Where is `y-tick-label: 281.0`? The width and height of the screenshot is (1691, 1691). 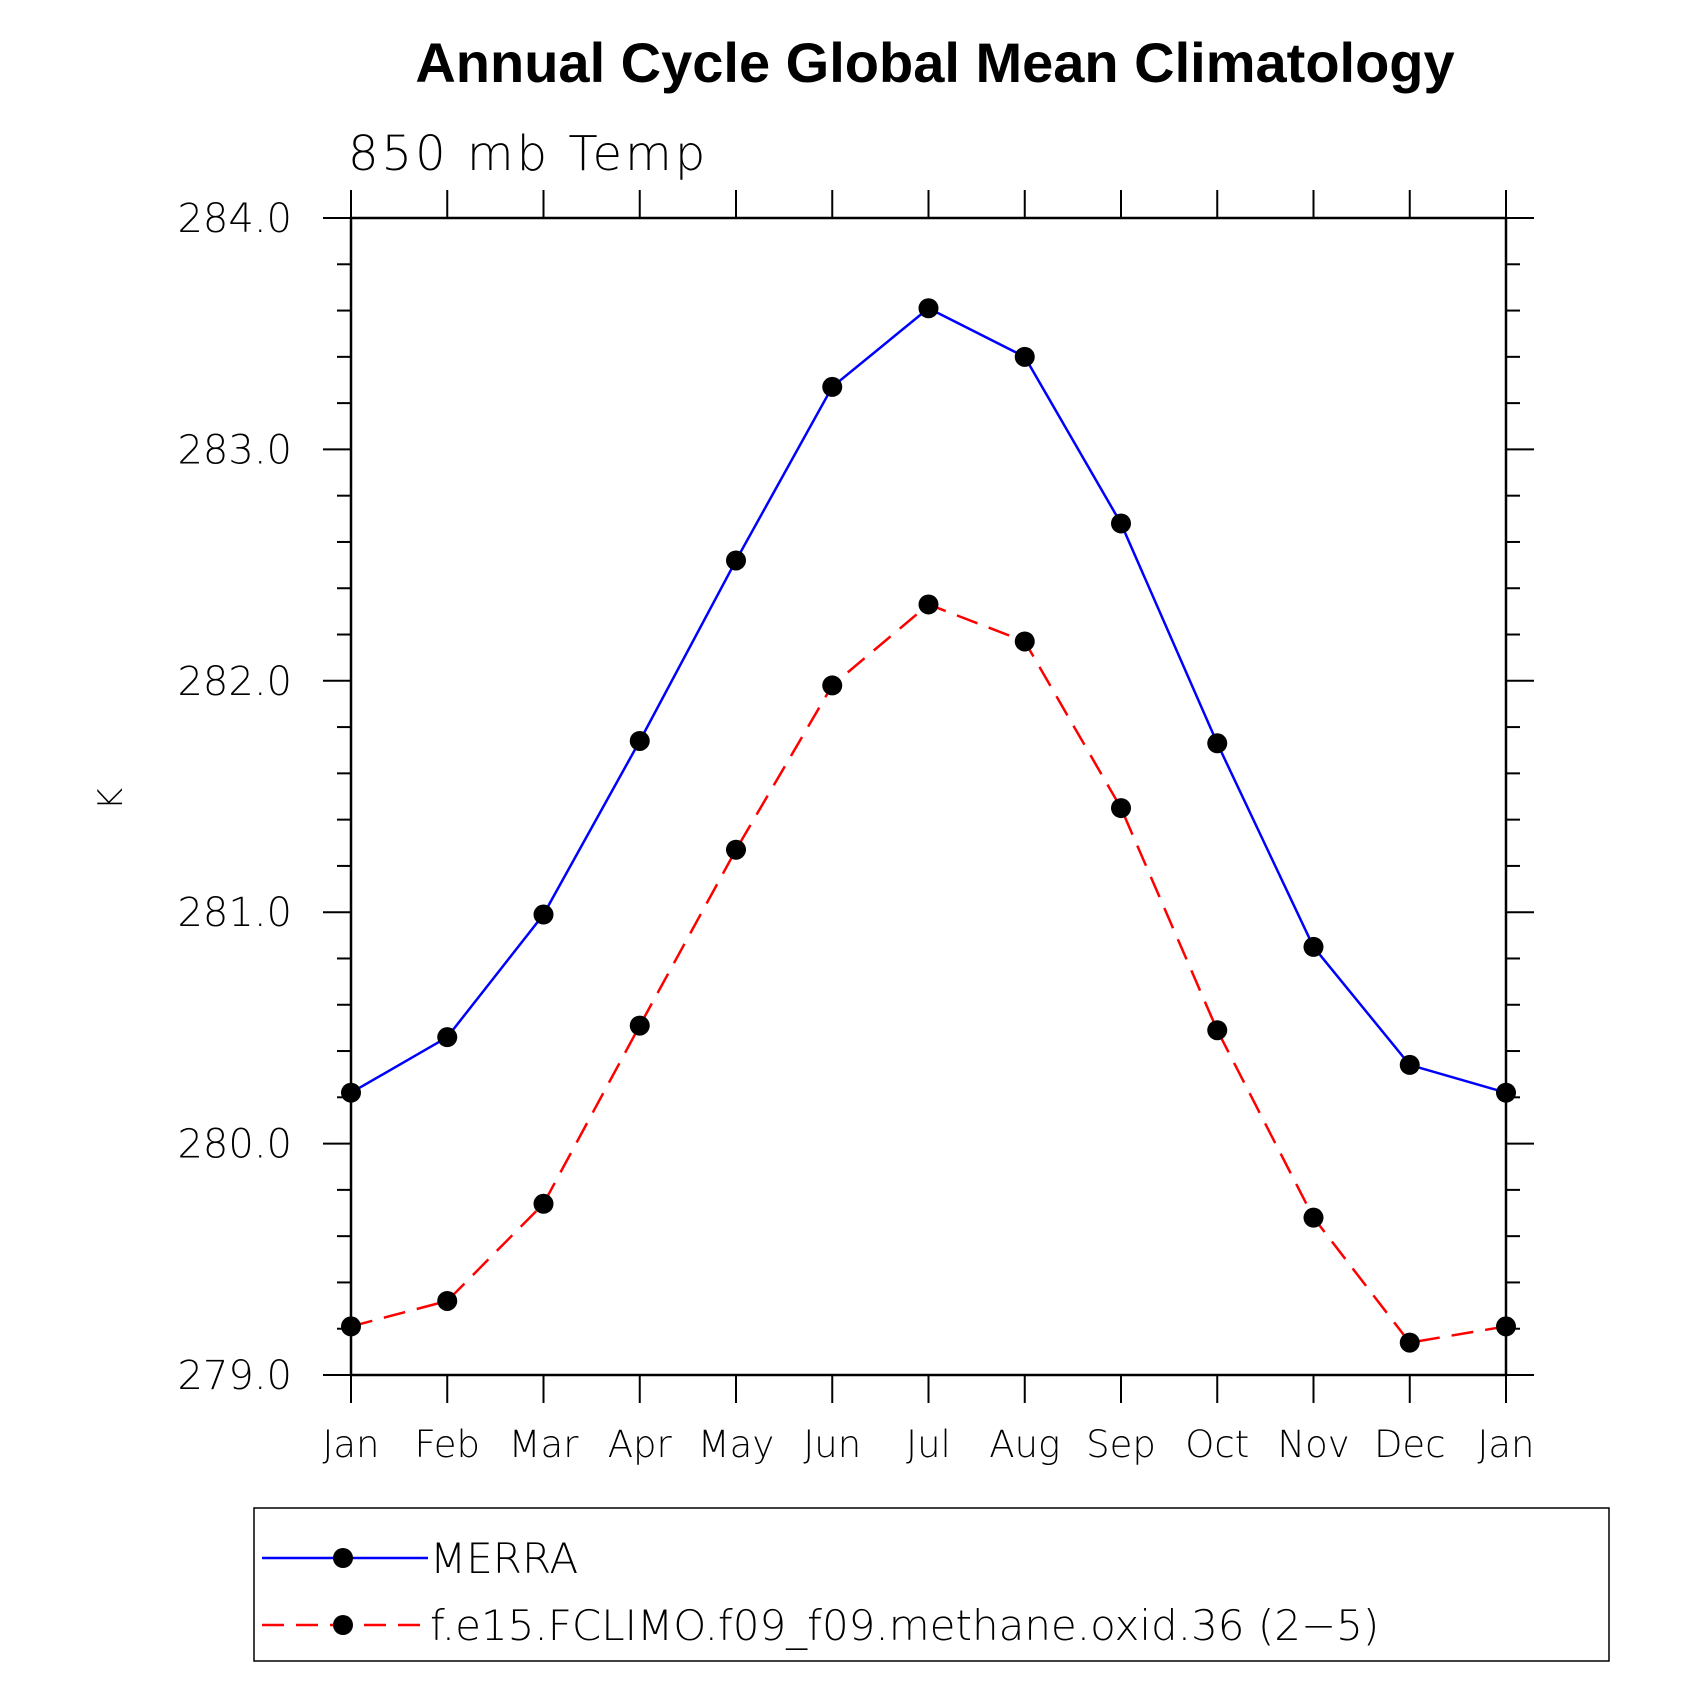 y-tick-label: 281.0 is located at coordinates (234, 913).